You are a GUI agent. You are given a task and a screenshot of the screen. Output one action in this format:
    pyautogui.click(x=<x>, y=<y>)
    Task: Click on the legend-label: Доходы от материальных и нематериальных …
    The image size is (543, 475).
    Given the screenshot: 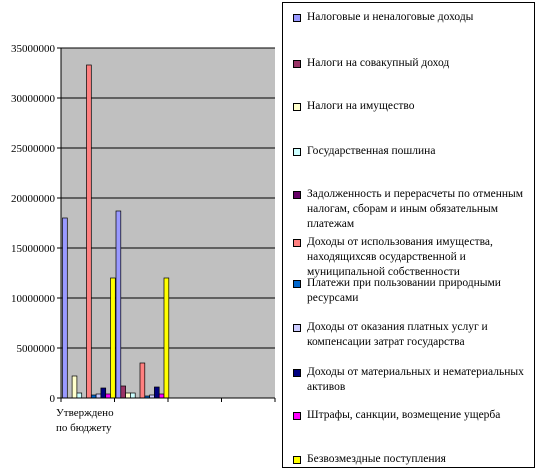 What is the action you would take?
    pyautogui.click(x=415, y=379)
    